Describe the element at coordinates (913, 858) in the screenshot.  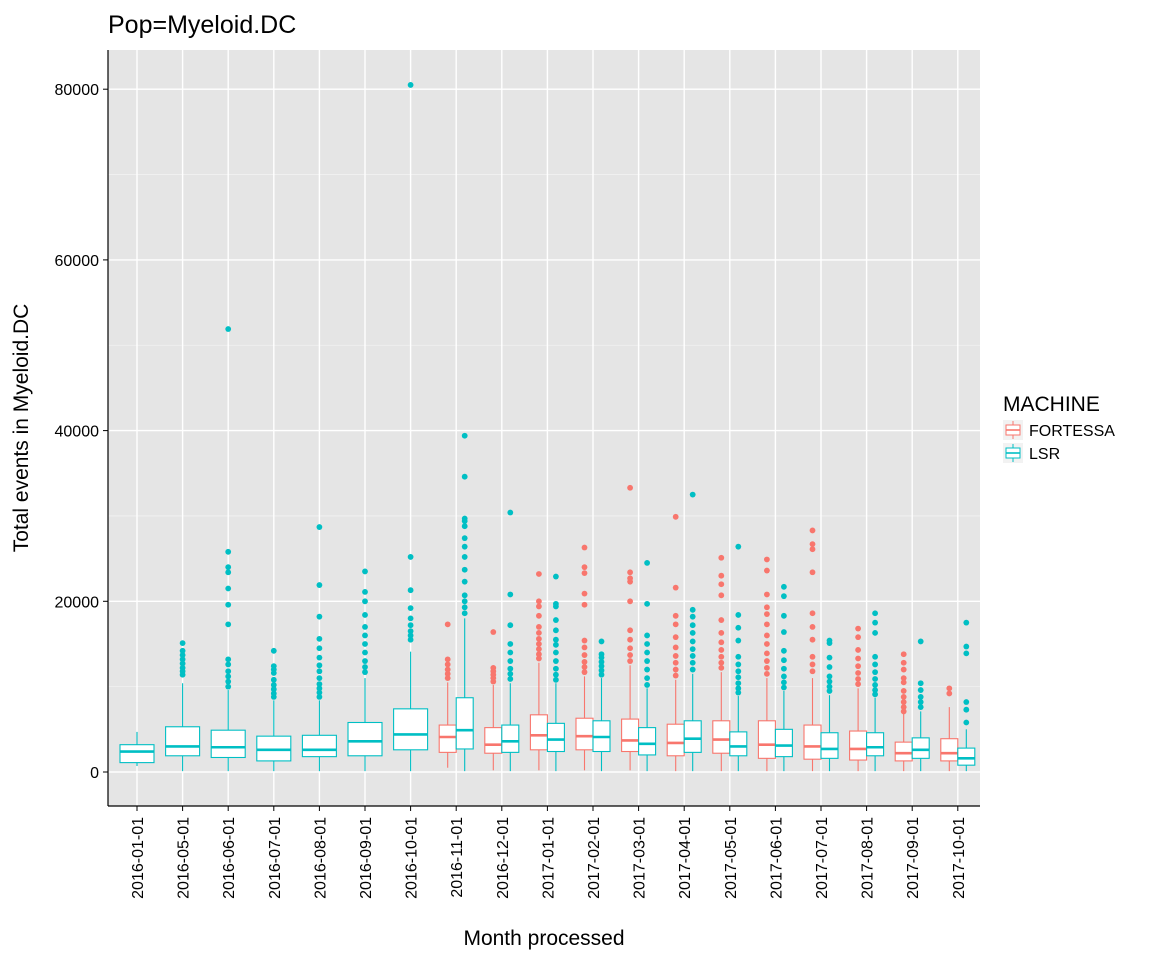
I see `x-tick-label: 2017-09-01` at that location.